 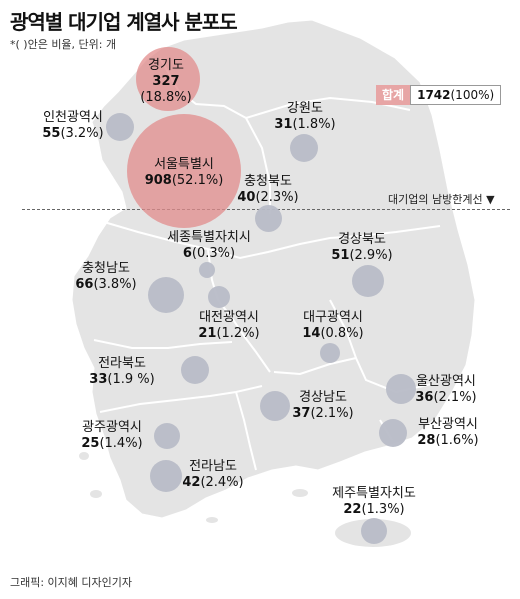 I want to click on region-label-jeonbuk: 전라북도 33(1.9 %), so click(x=121, y=372).